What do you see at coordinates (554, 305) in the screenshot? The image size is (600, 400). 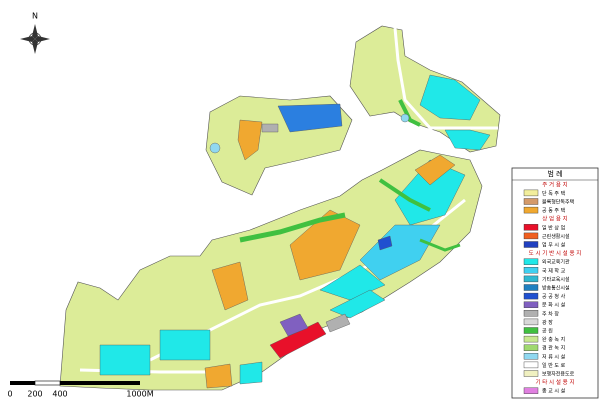 I see `legend-label: 문 화 시 설` at bounding box center [554, 305].